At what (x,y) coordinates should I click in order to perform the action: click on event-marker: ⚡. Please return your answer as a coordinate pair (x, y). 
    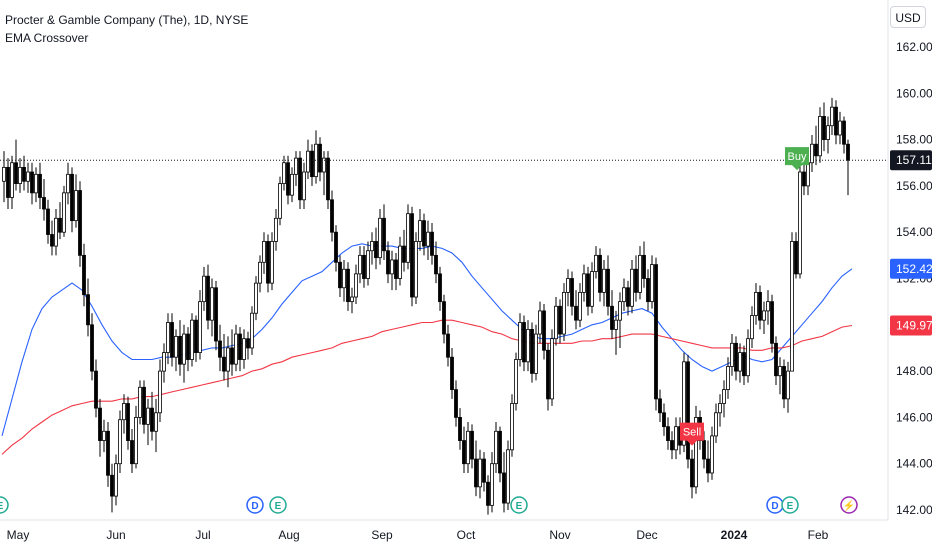
    Looking at the image, I should click on (849, 505).